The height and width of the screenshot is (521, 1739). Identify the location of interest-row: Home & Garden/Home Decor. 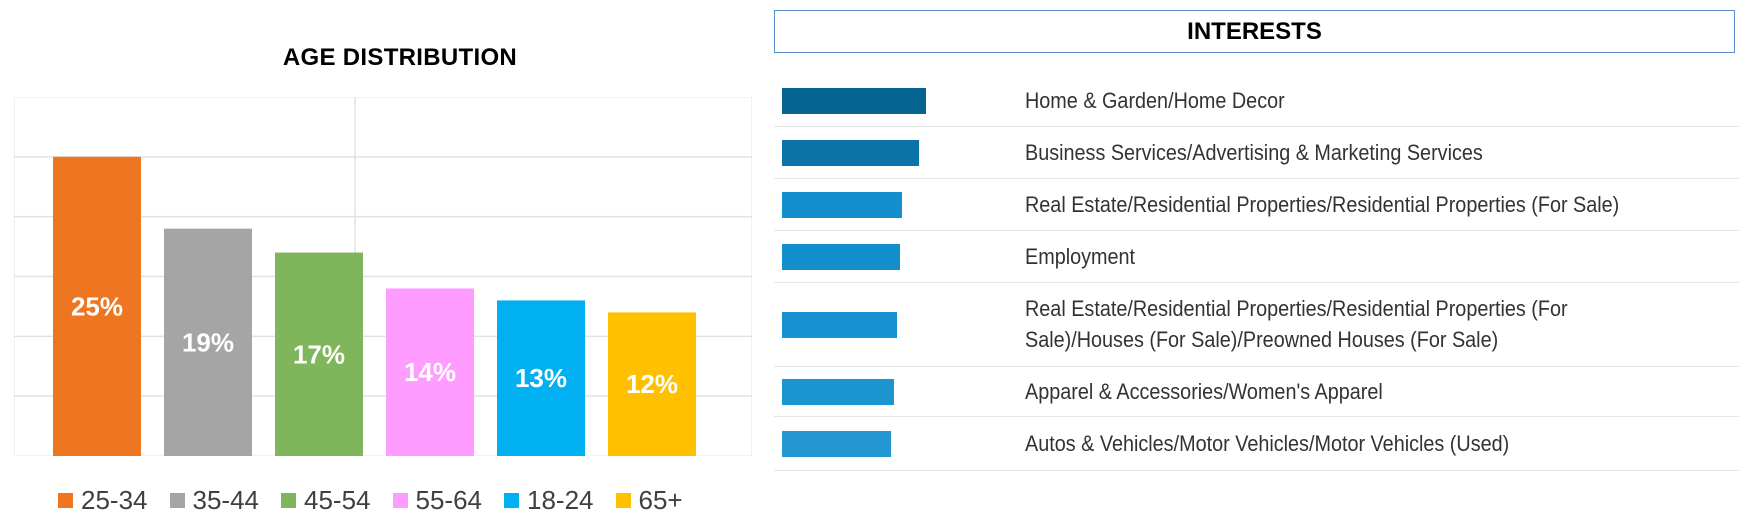
(1256, 100).